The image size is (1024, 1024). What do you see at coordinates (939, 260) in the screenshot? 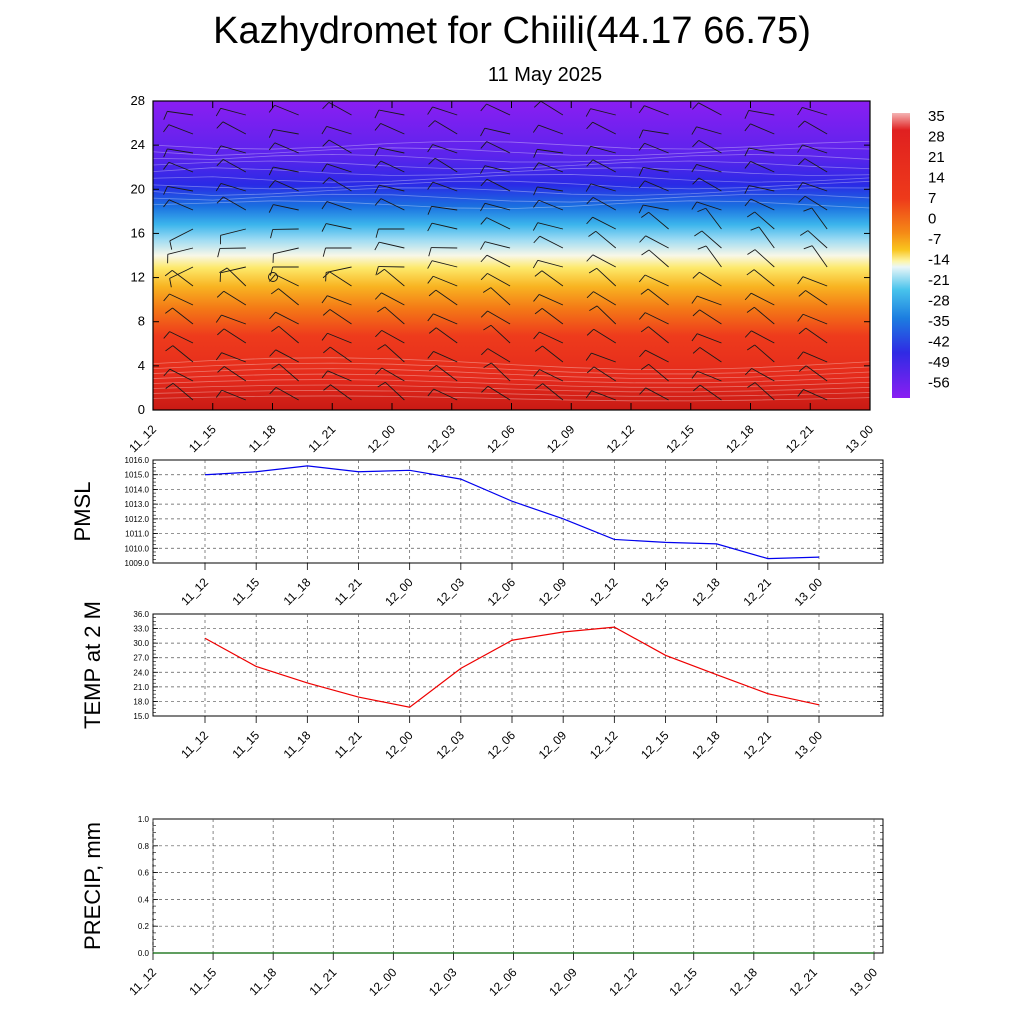
I see `colorbar-label: -14` at bounding box center [939, 260].